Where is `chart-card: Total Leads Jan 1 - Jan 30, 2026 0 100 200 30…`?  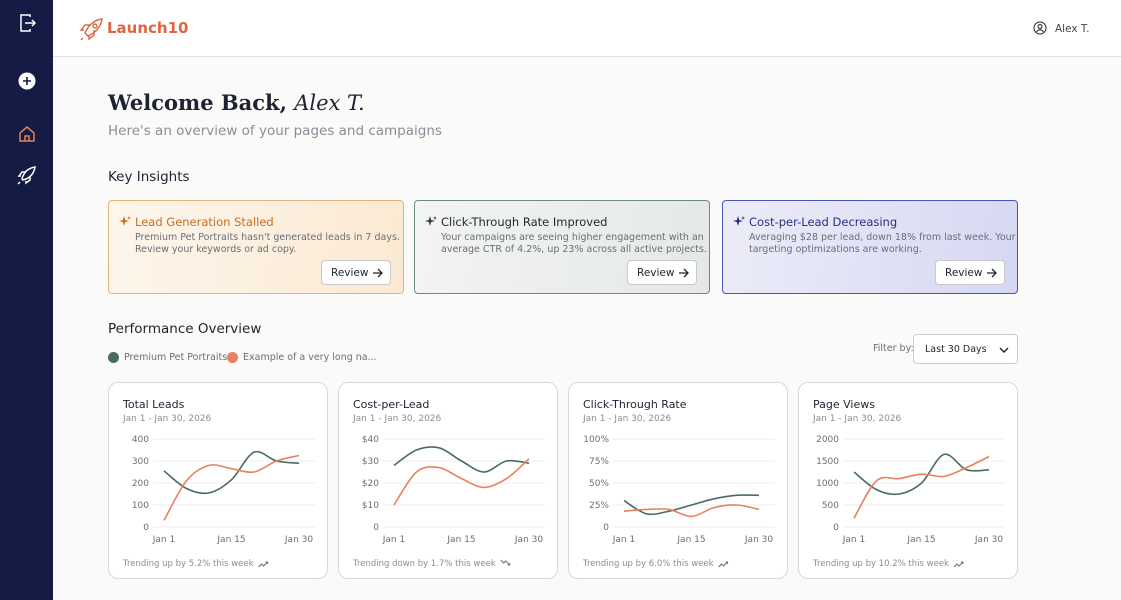 chart-card: Total Leads Jan 1 - Jan 30, 2026 0 100 200 30… is located at coordinates (218, 480).